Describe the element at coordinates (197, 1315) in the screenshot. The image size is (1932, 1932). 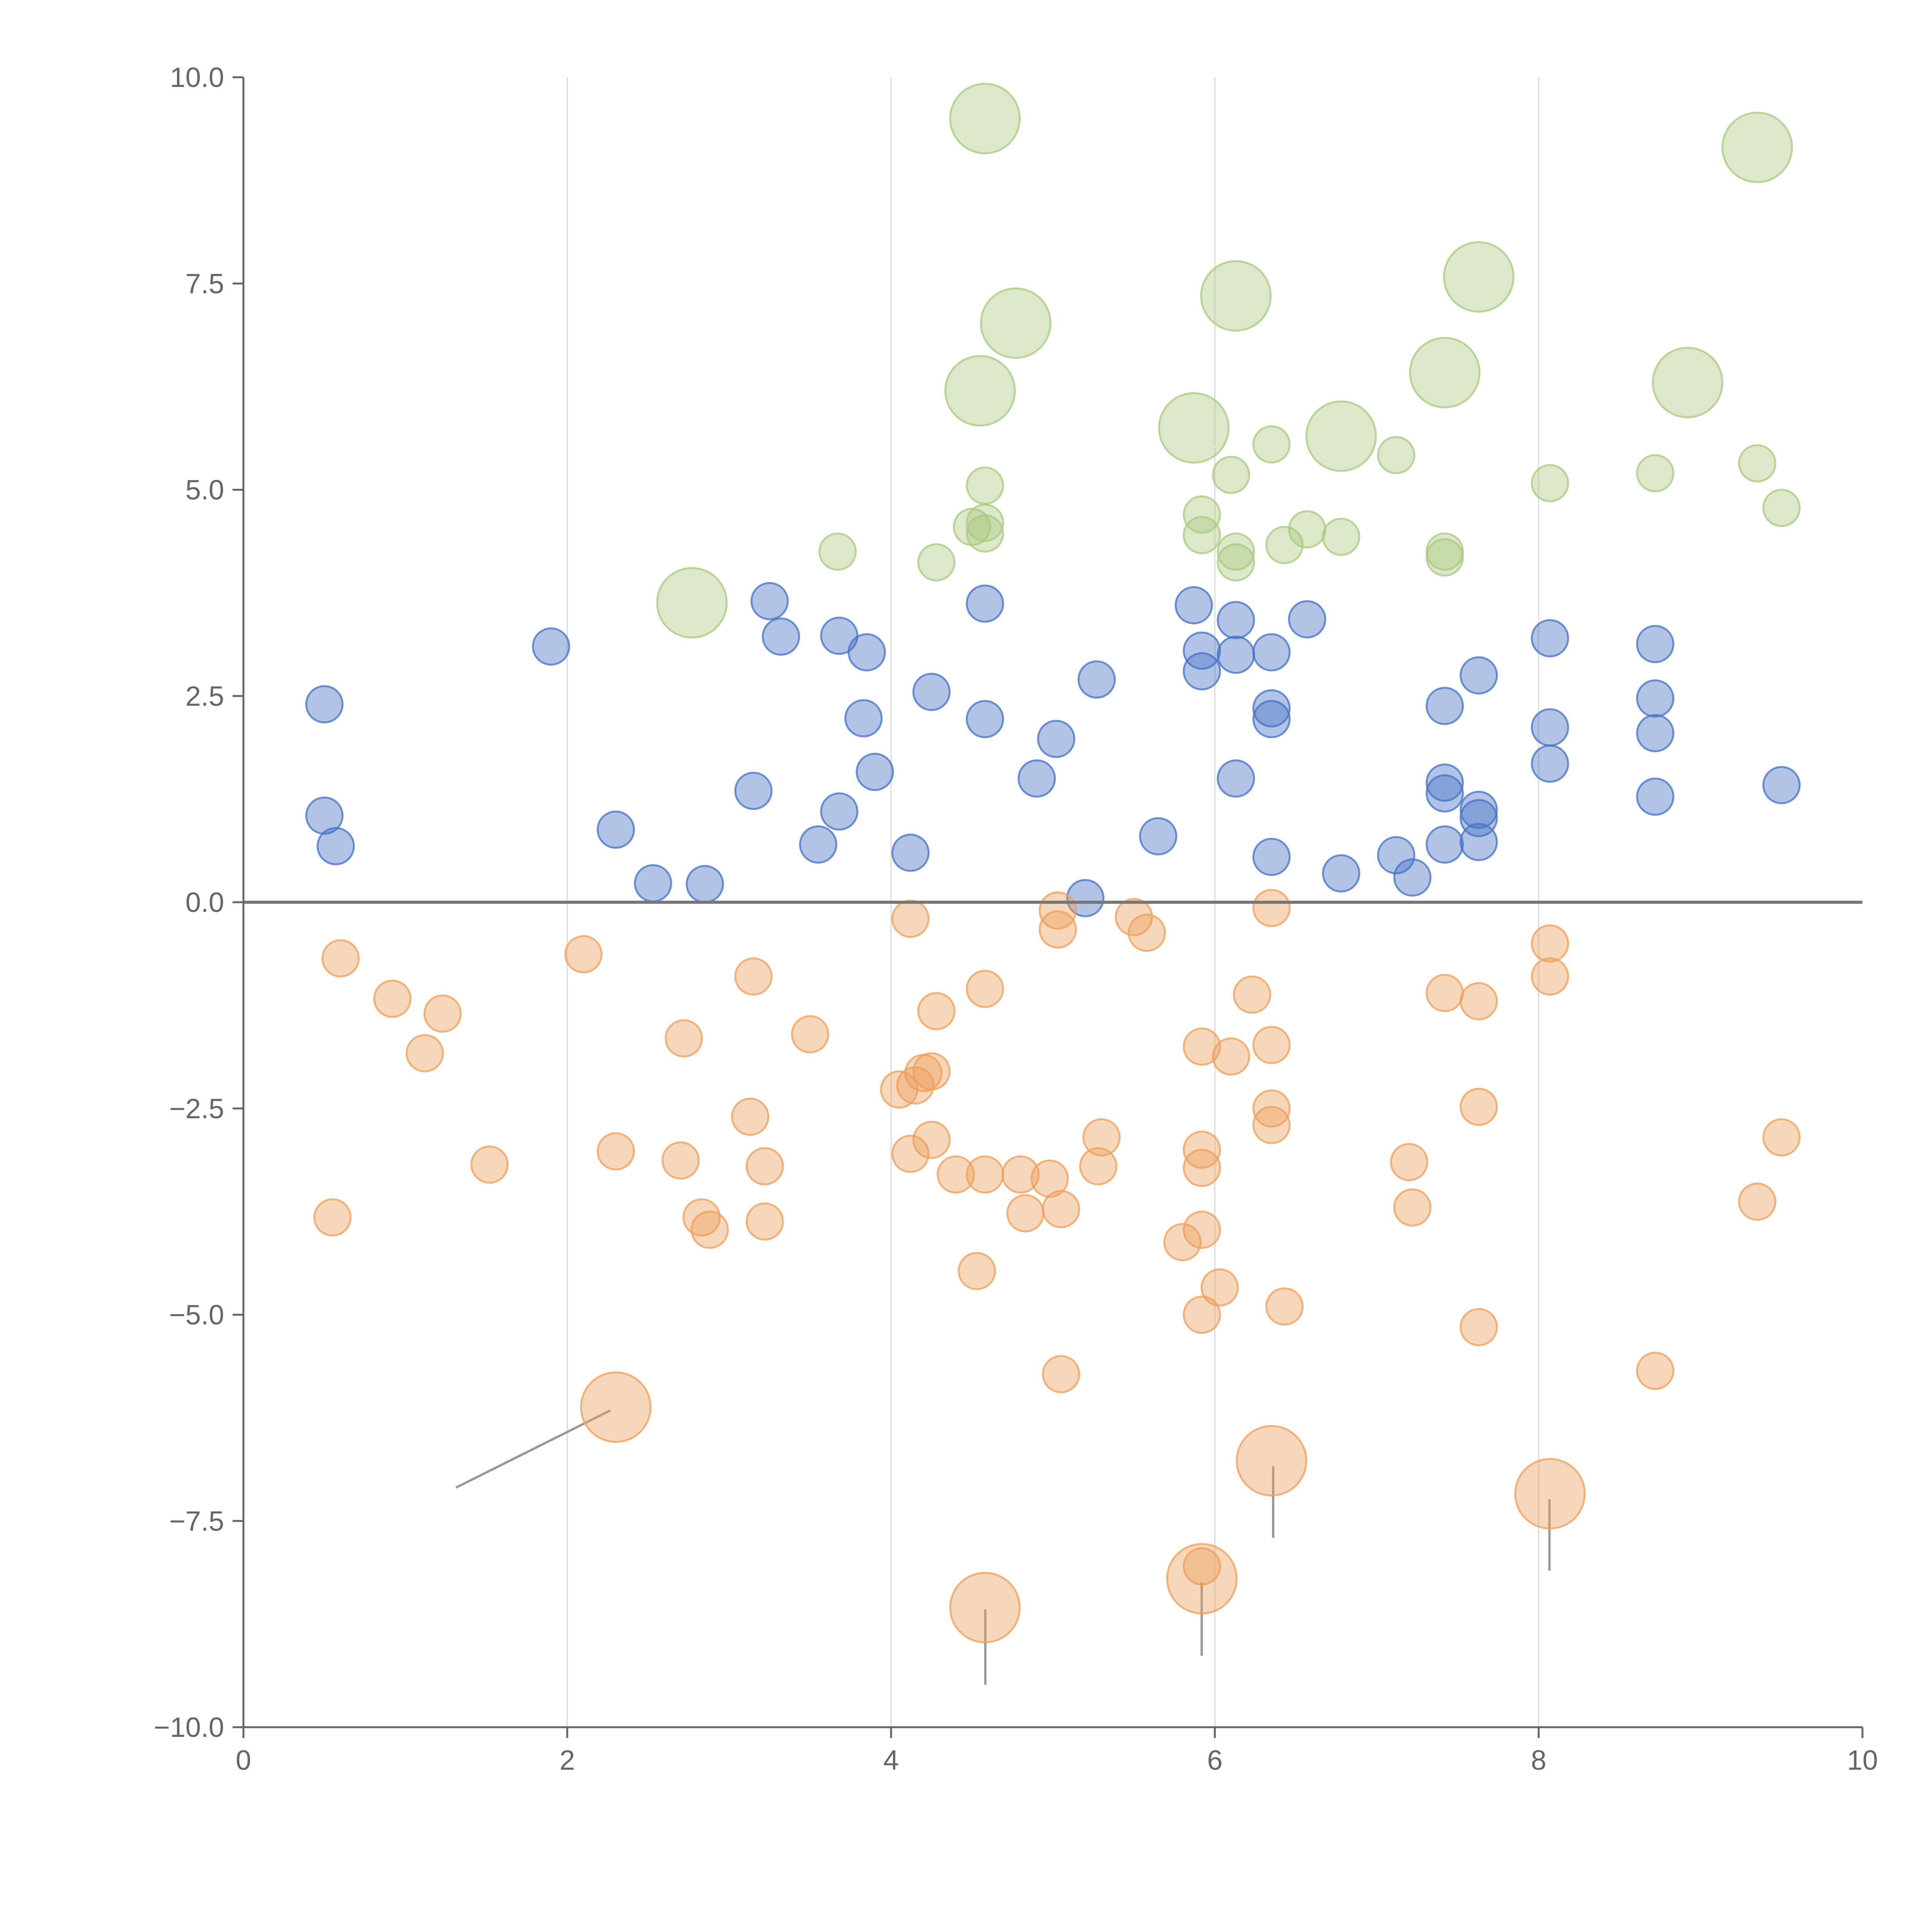
I see `y-tick-label: −5.0` at that location.